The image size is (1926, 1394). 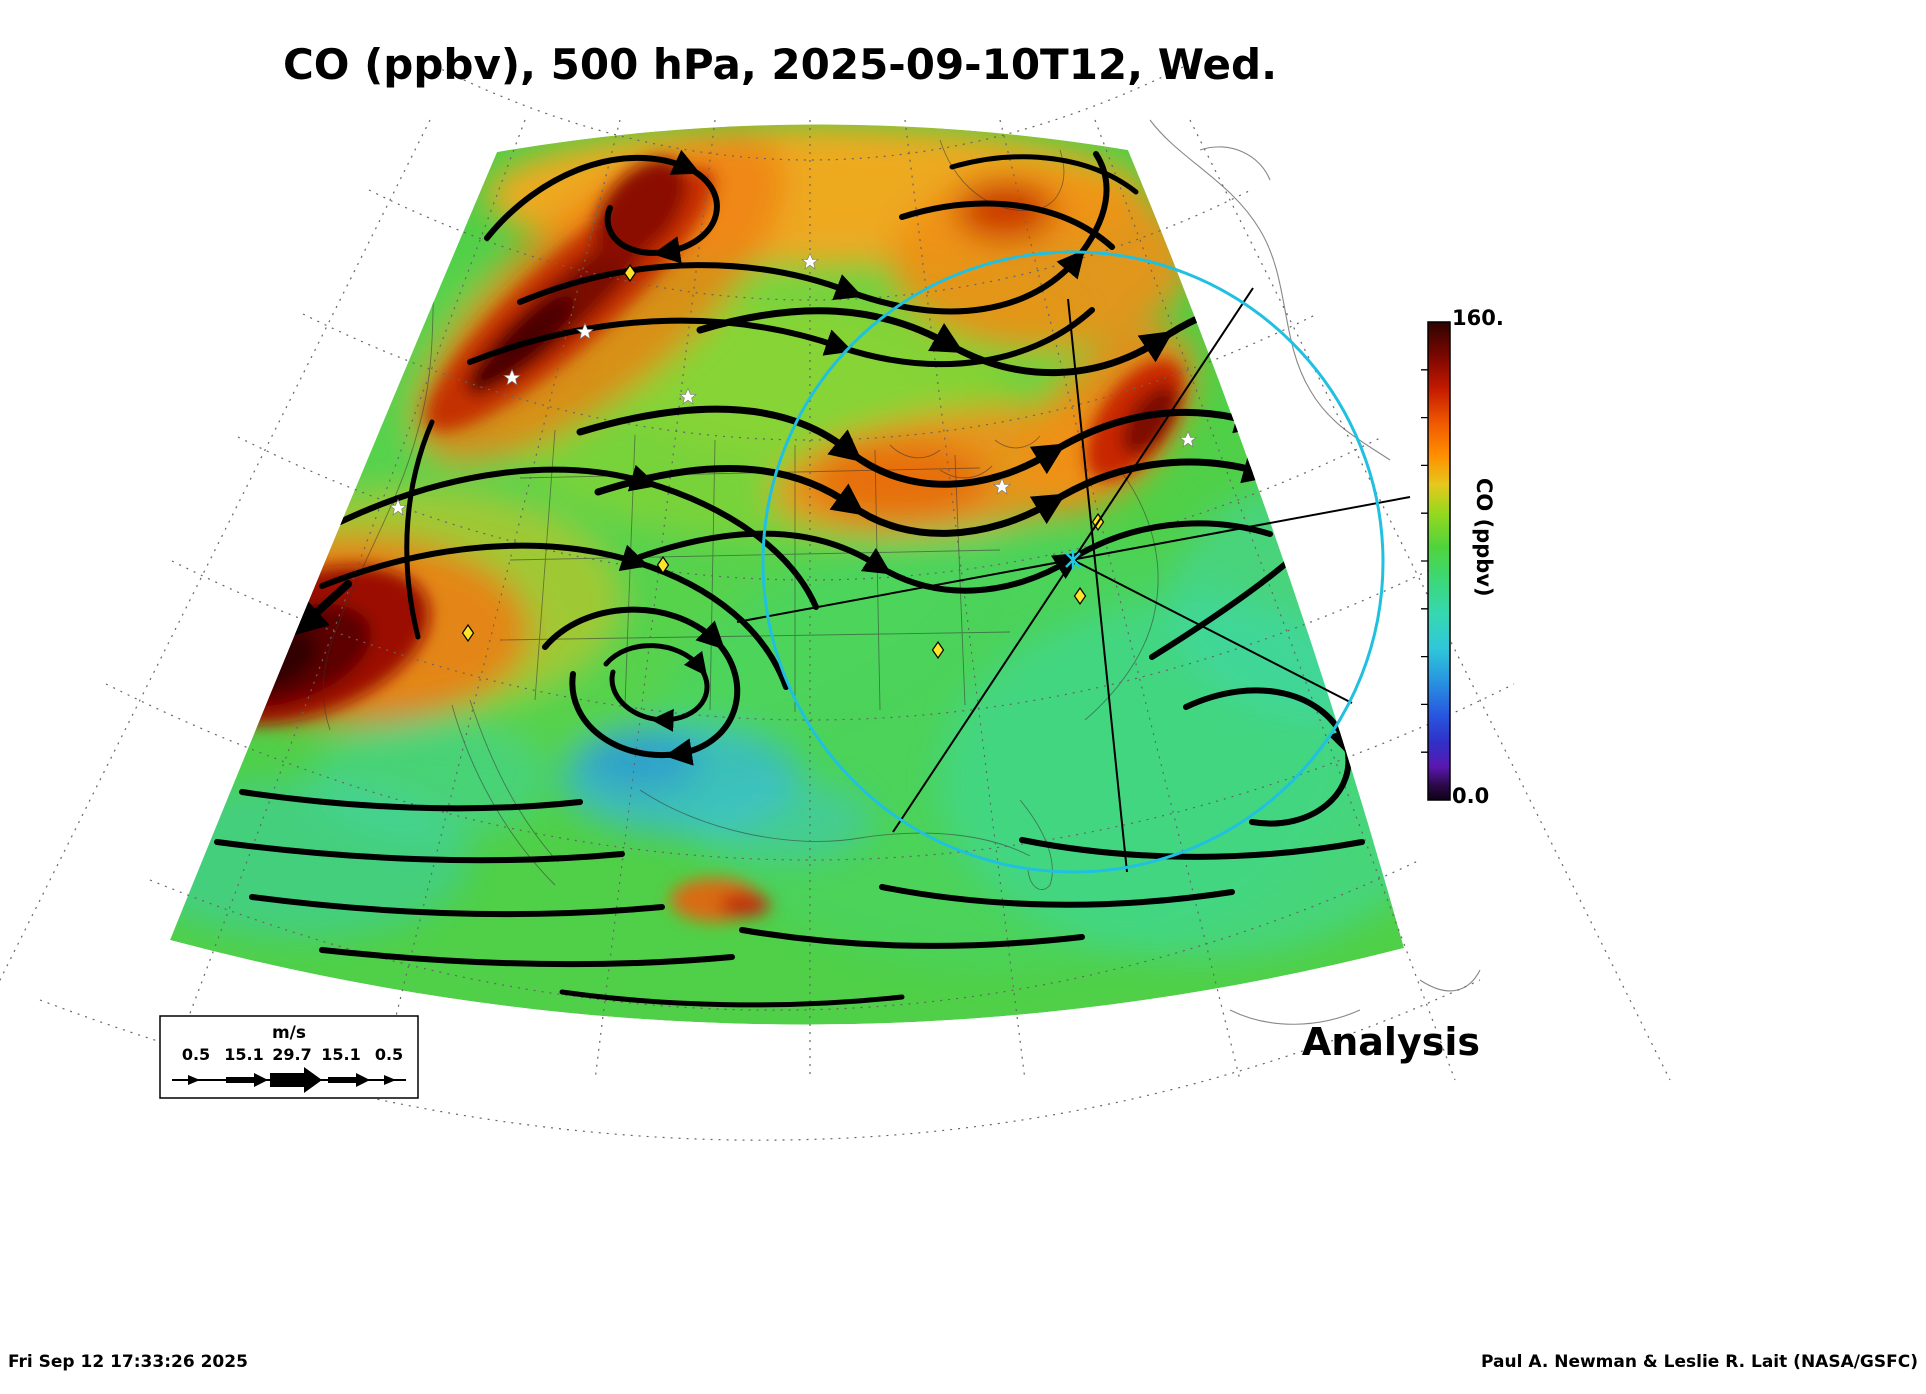 I want to click on wind-speed-legend: m/s 0.5 15.1 29.7 15.1 0.5, so click(x=289, y=1057).